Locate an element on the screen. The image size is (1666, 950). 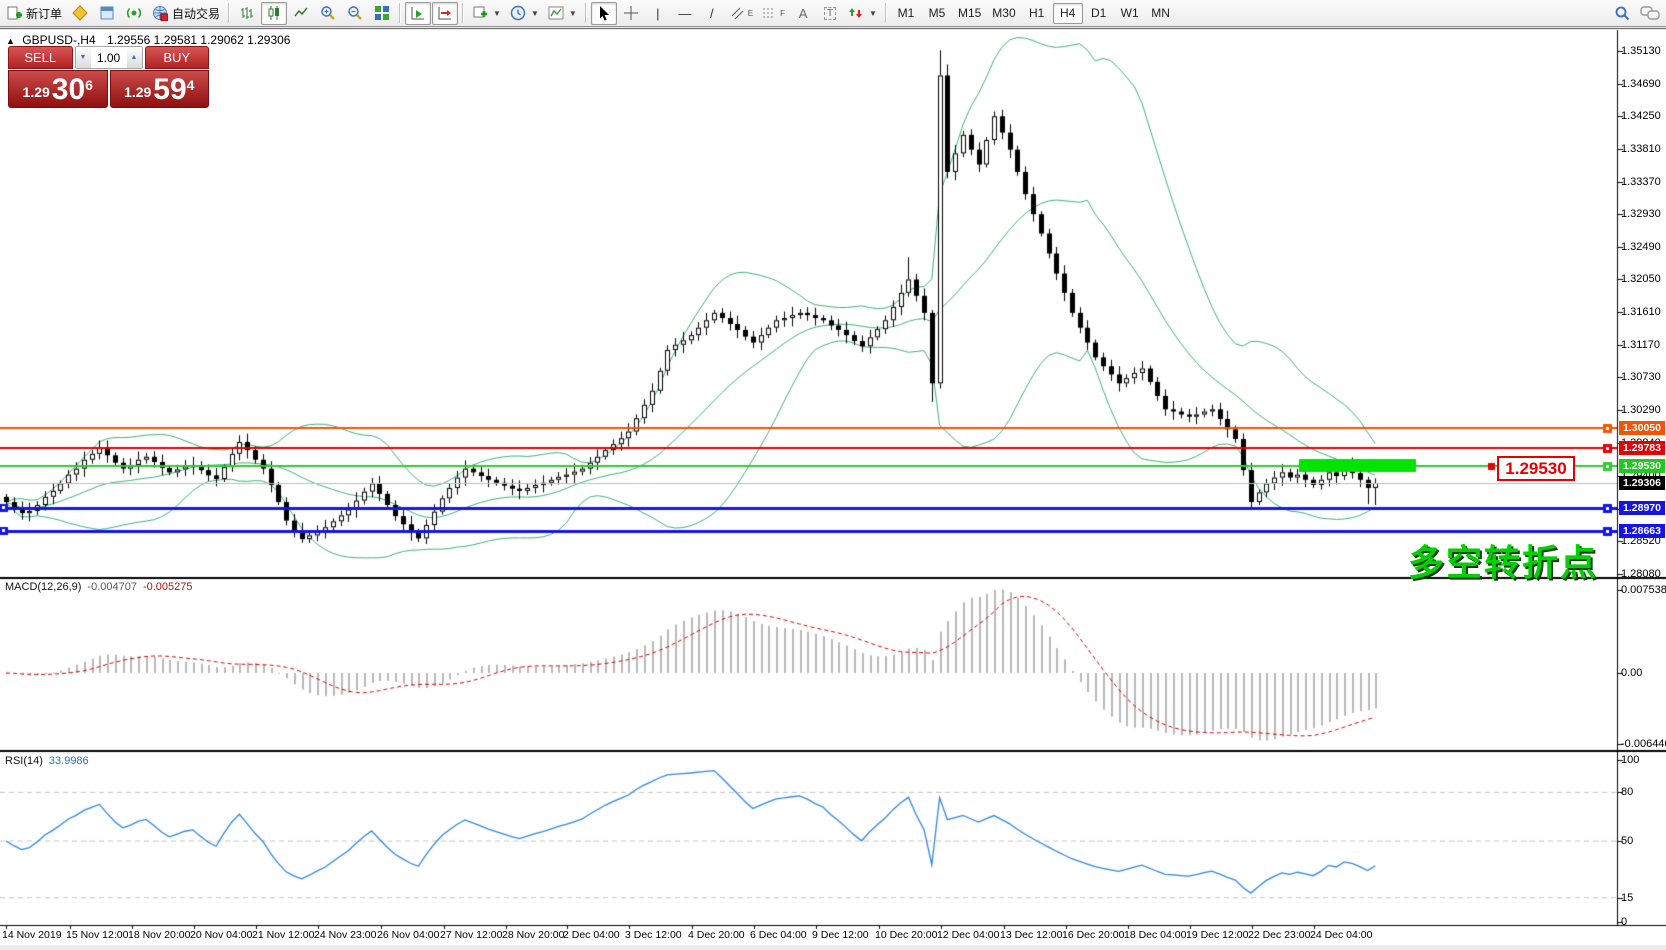
rsi-value: 33.9986 is located at coordinates (68, 761).